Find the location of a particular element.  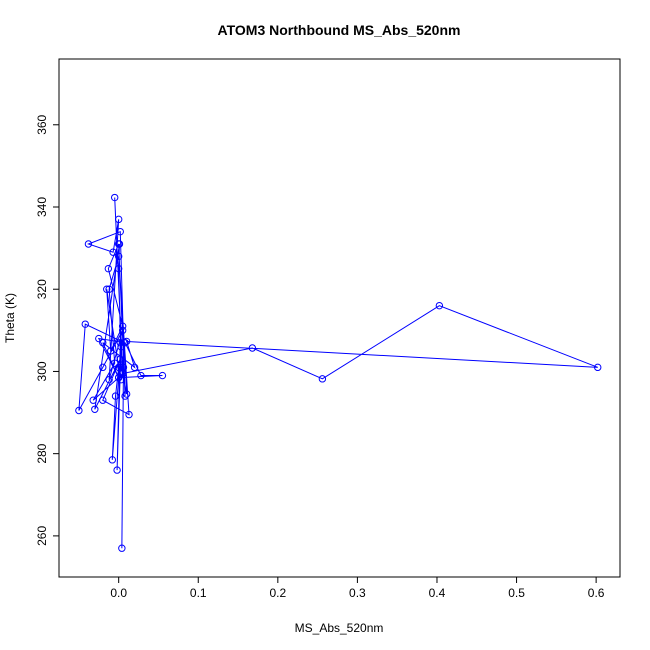

x-tick-label: 0.4 is located at coordinates (437, 593).